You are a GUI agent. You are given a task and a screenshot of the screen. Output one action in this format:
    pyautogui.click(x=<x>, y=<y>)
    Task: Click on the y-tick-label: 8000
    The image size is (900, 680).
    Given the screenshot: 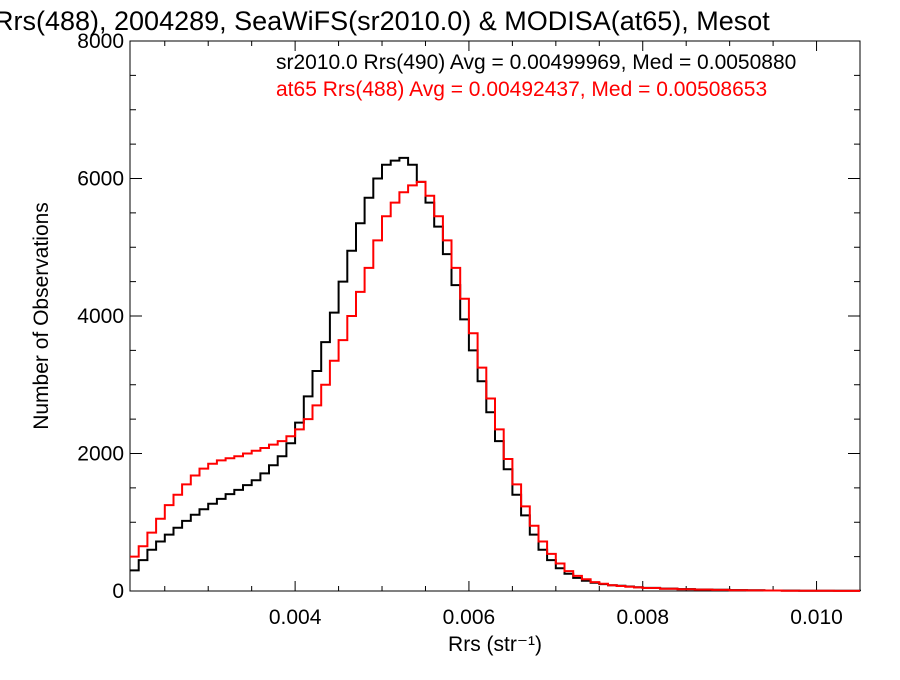 What is the action you would take?
    pyautogui.click(x=100, y=41)
    